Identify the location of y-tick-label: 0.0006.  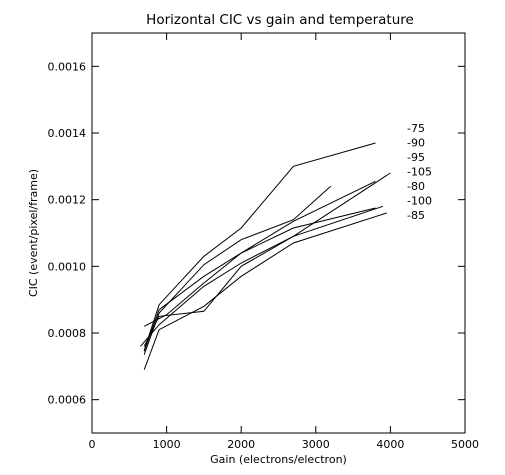
(67, 400).